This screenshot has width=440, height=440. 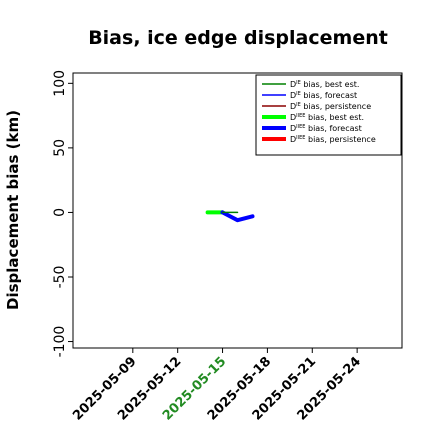 What do you see at coordinates (13, 210) in the screenshot?
I see `y-axis-label: Displacement bias (km)` at bounding box center [13, 210].